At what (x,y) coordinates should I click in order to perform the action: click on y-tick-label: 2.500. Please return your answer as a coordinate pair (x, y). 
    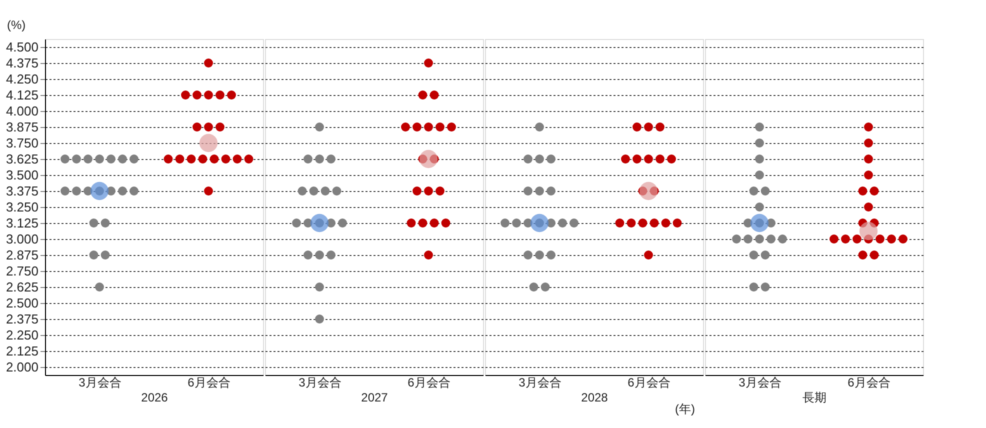
    Looking at the image, I should click on (22, 303).